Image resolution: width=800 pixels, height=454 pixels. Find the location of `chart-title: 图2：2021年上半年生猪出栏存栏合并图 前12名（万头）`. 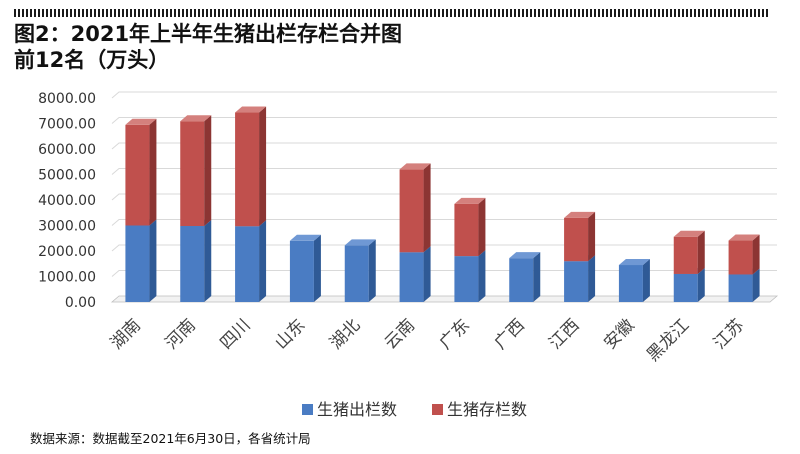

chart-title: 图2：2021年上半年生猪出栏存栏合并图 前12名（万头） is located at coordinates (294, 47).